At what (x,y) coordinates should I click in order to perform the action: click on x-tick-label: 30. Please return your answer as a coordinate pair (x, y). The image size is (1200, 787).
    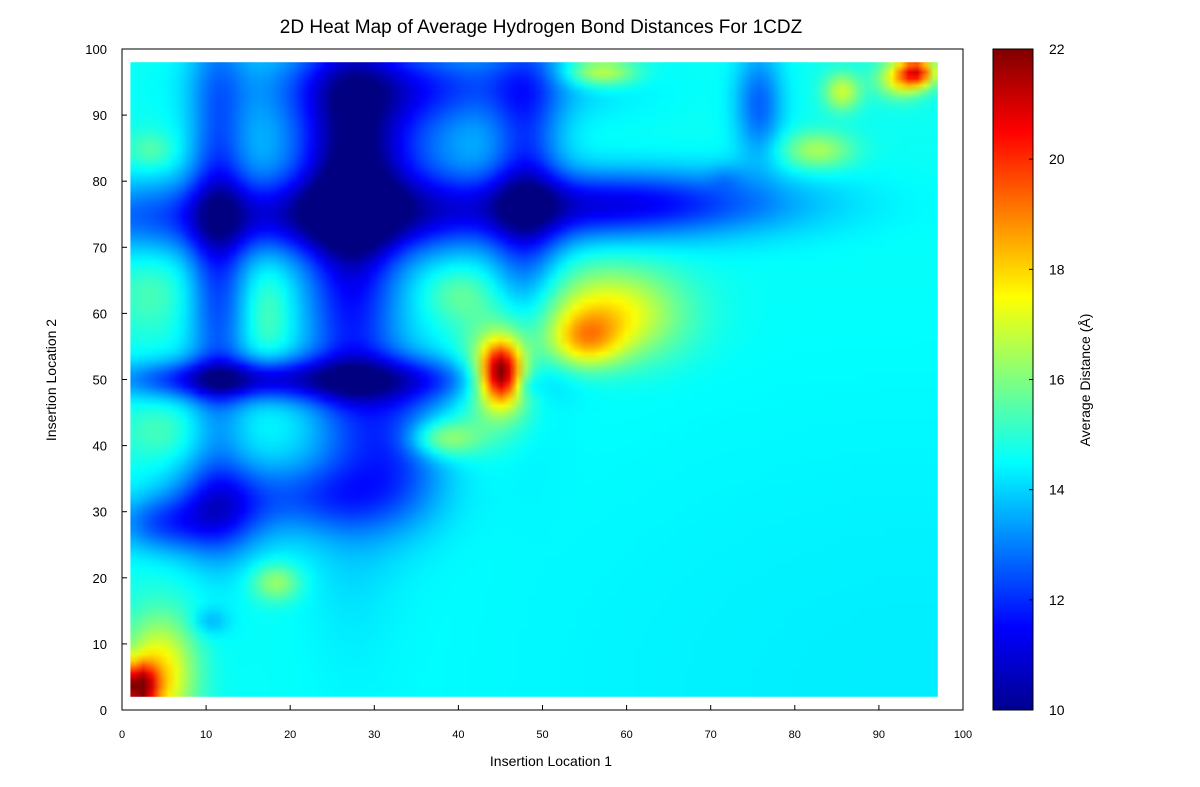
    Looking at the image, I should click on (374, 735).